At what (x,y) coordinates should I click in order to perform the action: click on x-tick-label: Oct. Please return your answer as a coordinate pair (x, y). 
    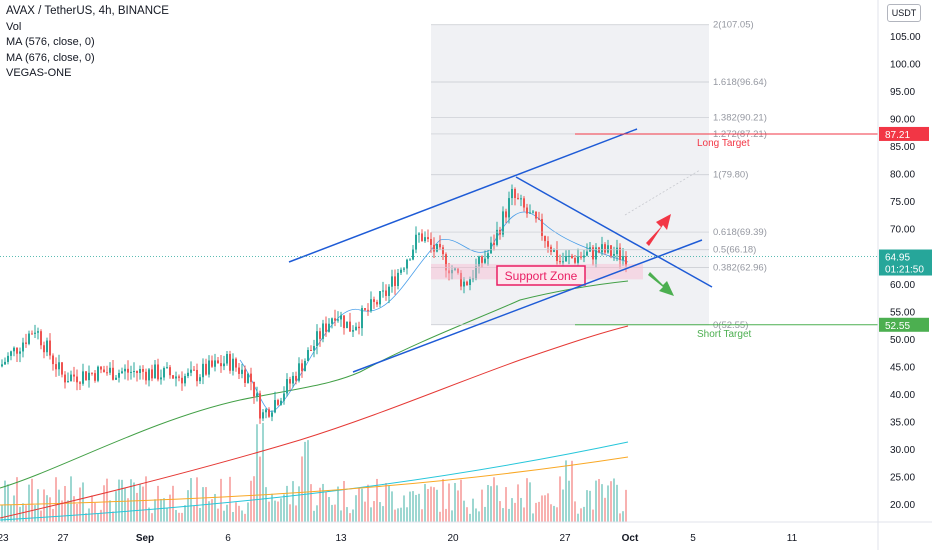
    Looking at the image, I should click on (630, 538).